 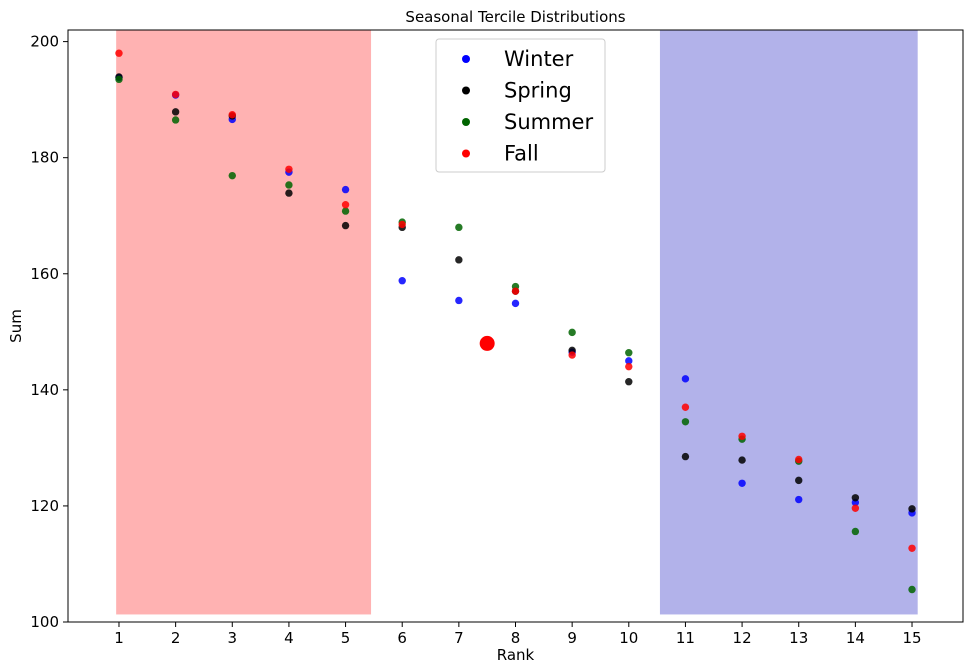 What do you see at coordinates (346, 638) in the screenshot?
I see `x-tick-label: 5` at bounding box center [346, 638].